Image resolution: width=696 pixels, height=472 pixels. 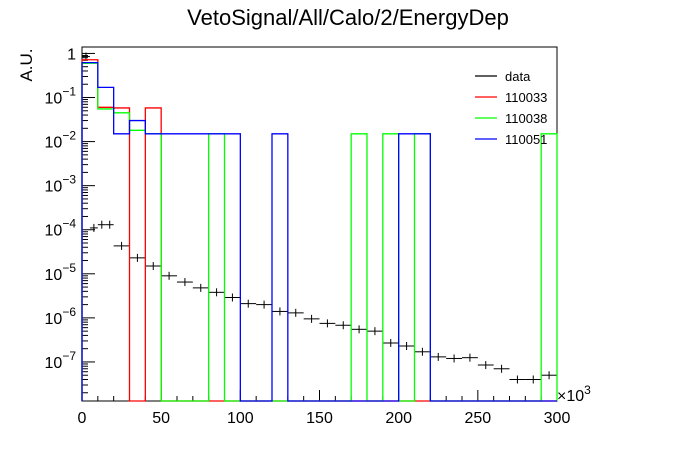 What do you see at coordinates (319, 418) in the screenshot?
I see `x-tick-label: 150` at bounding box center [319, 418].